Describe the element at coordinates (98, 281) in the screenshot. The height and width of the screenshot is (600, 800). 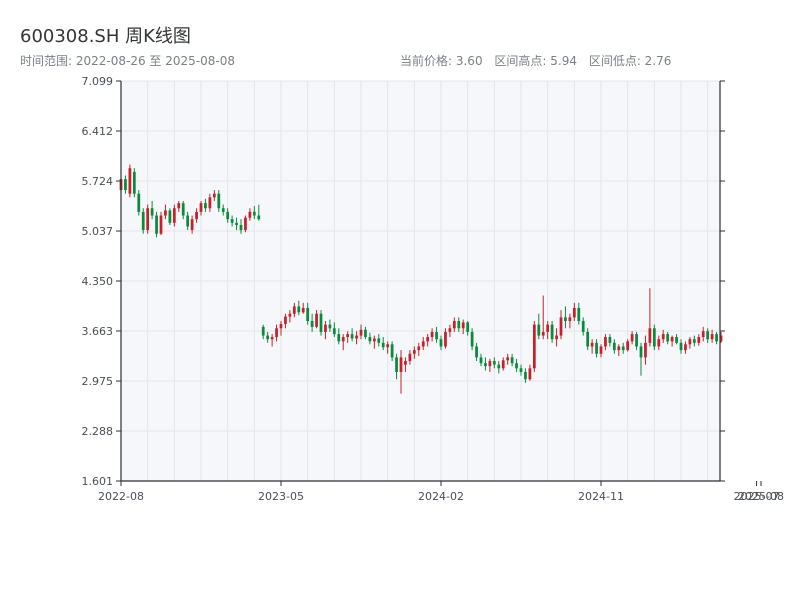
I see `y-tick-label: 4.350` at that location.